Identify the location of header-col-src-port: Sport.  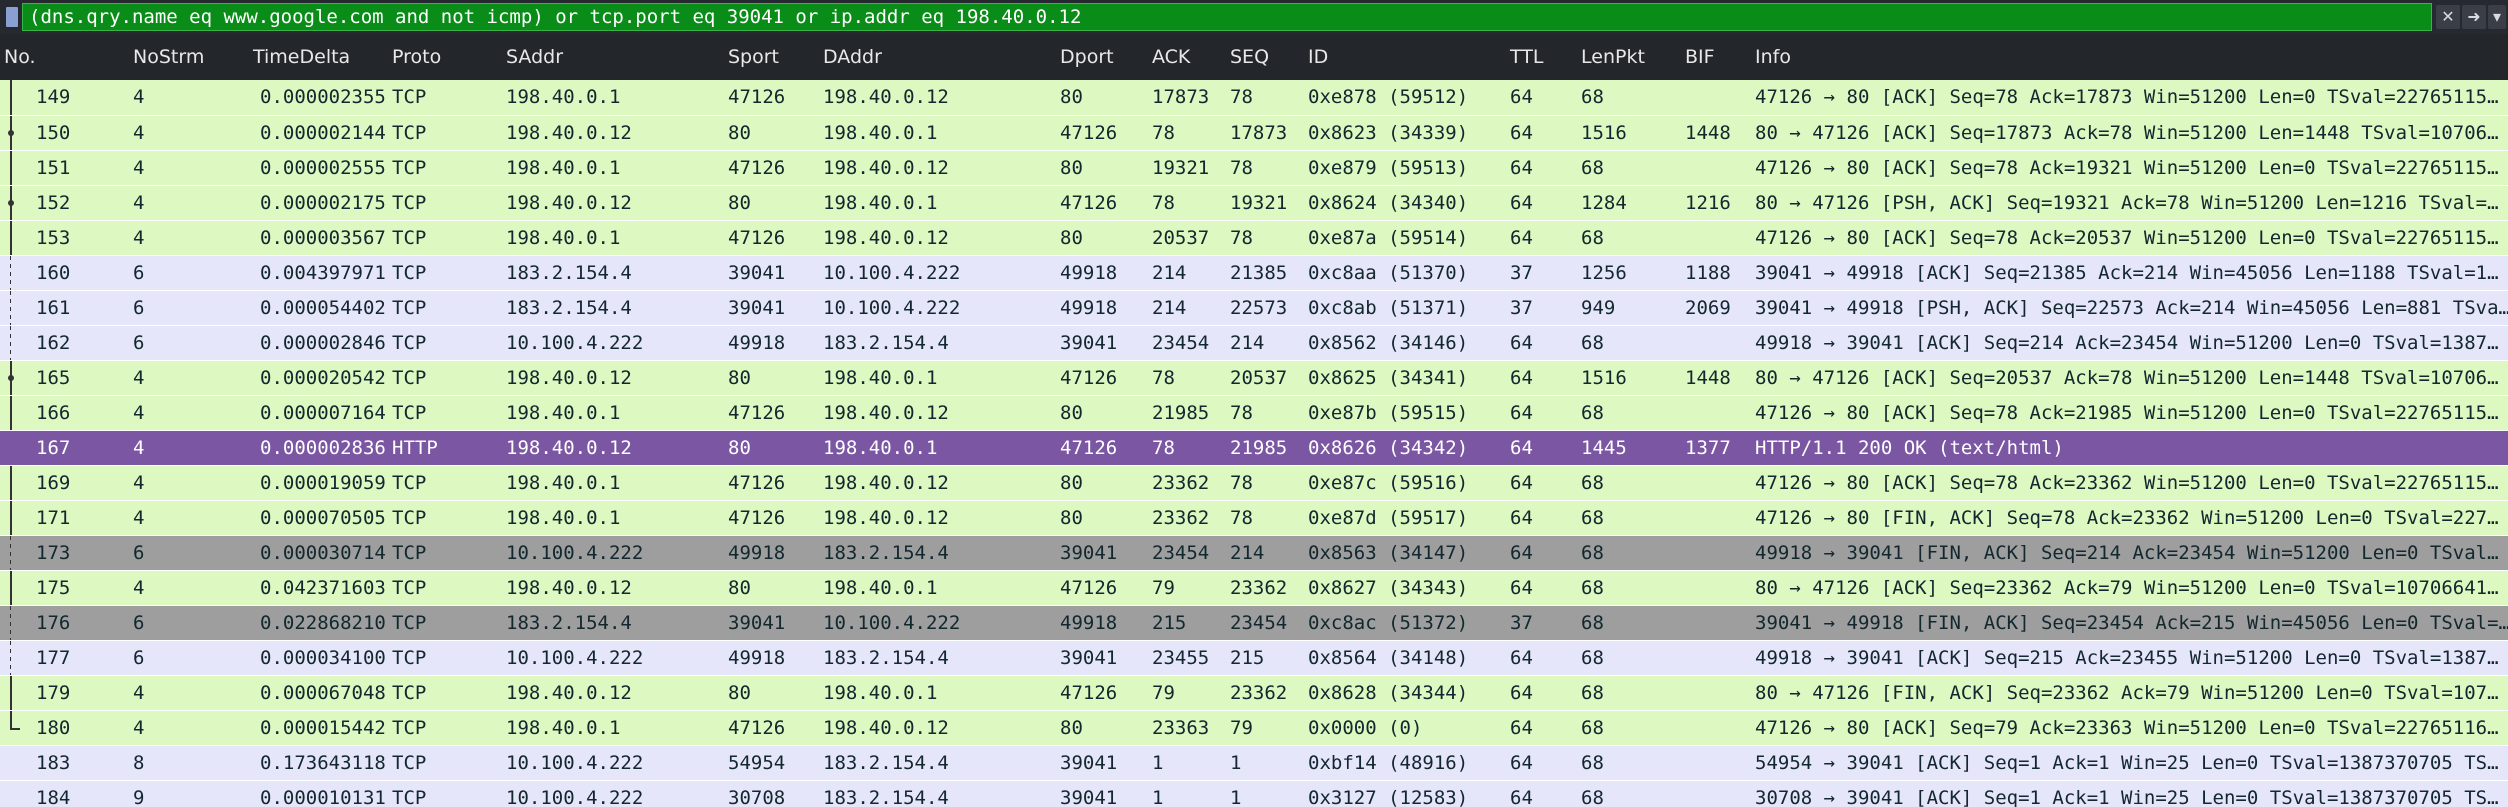
(754, 57).